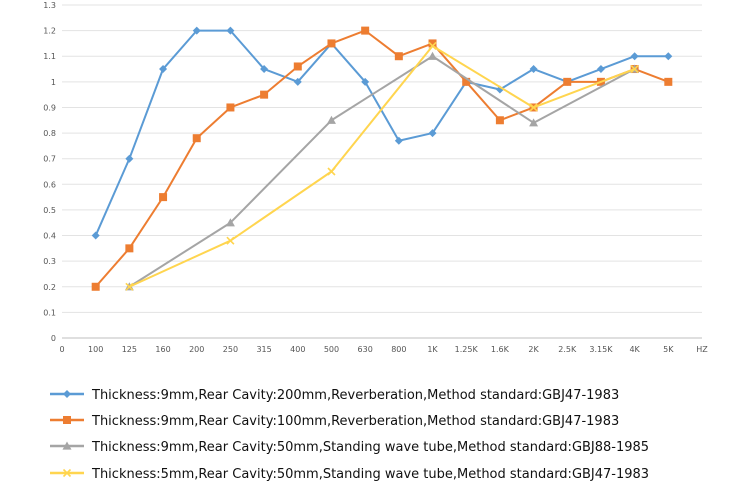  I want to click on y-tick-label: 0.2, so click(49, 287).